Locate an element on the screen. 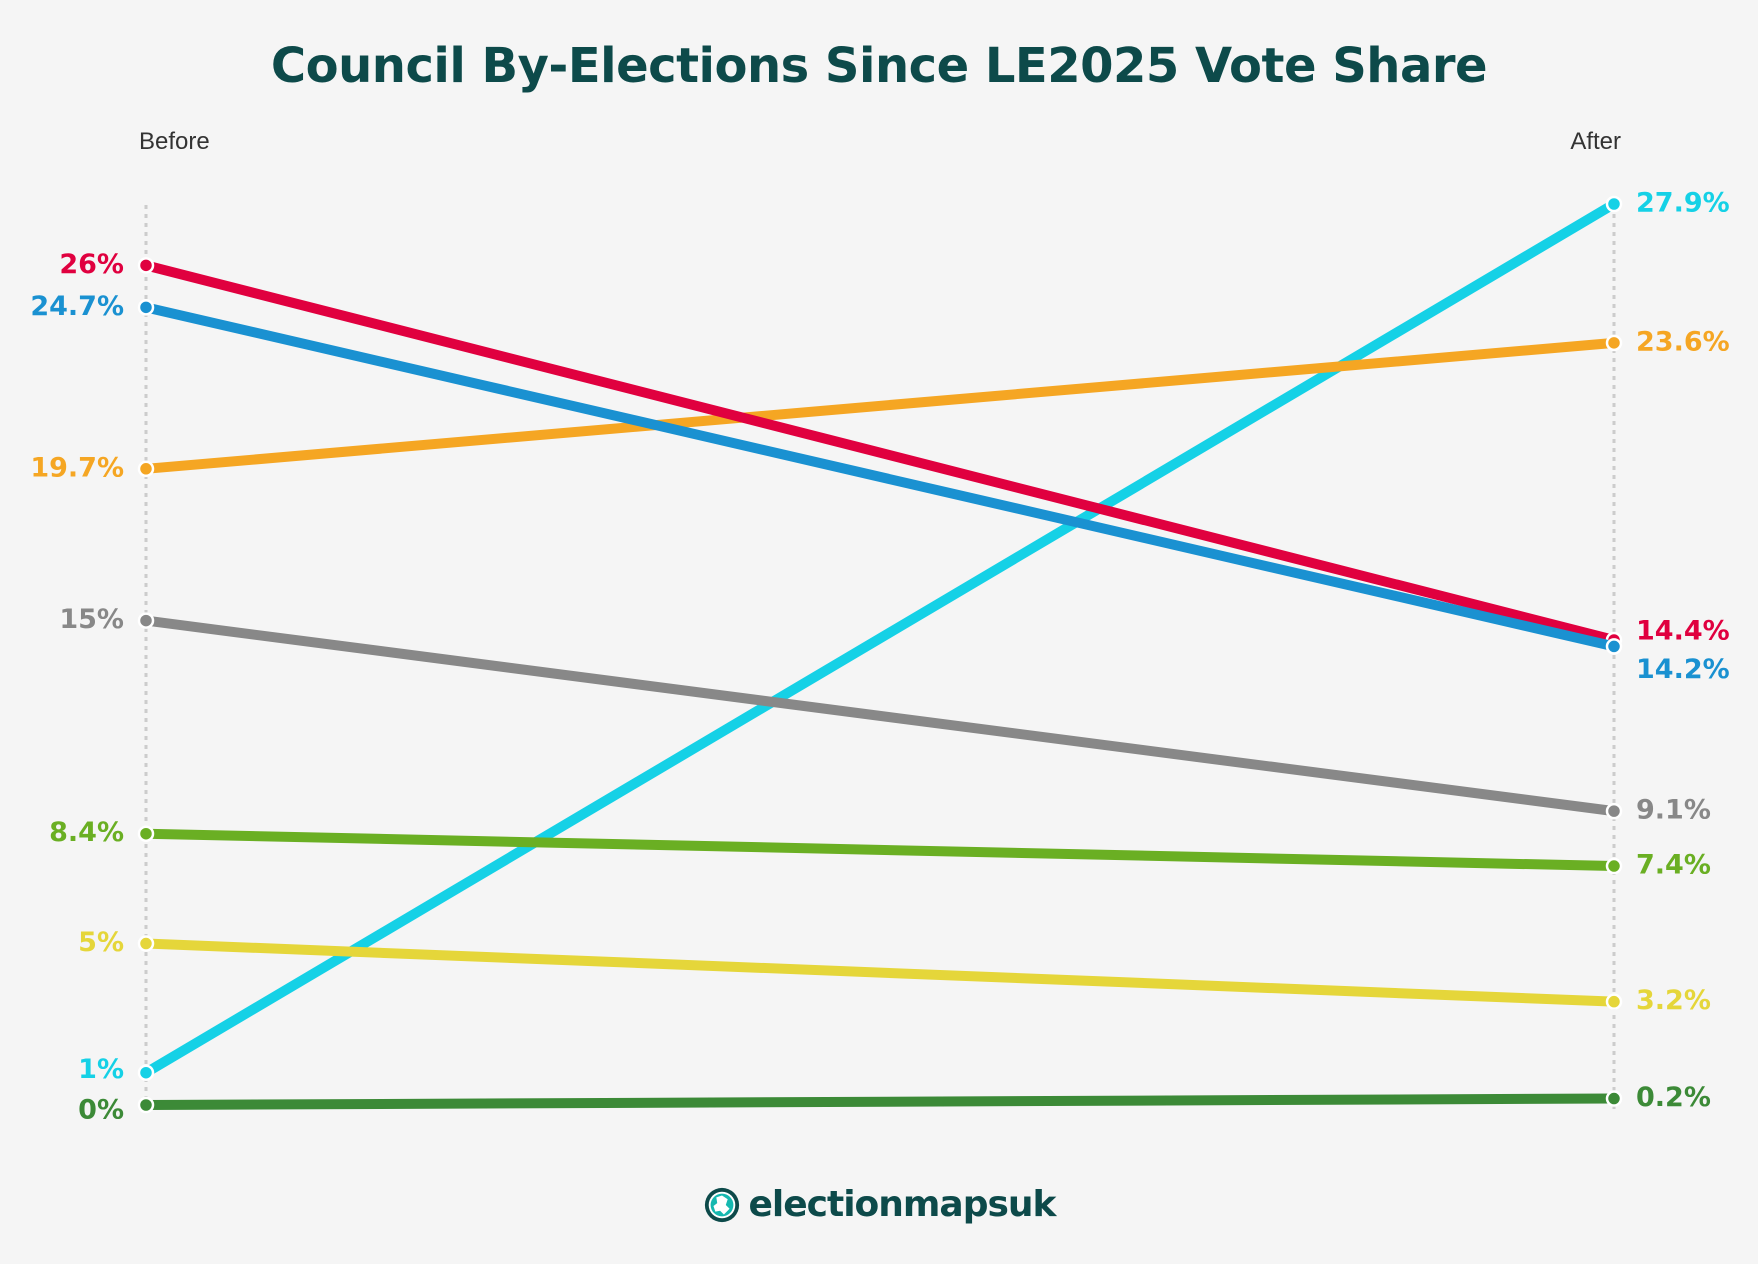  series-1-point-after is located at coordinates (1614, 343).